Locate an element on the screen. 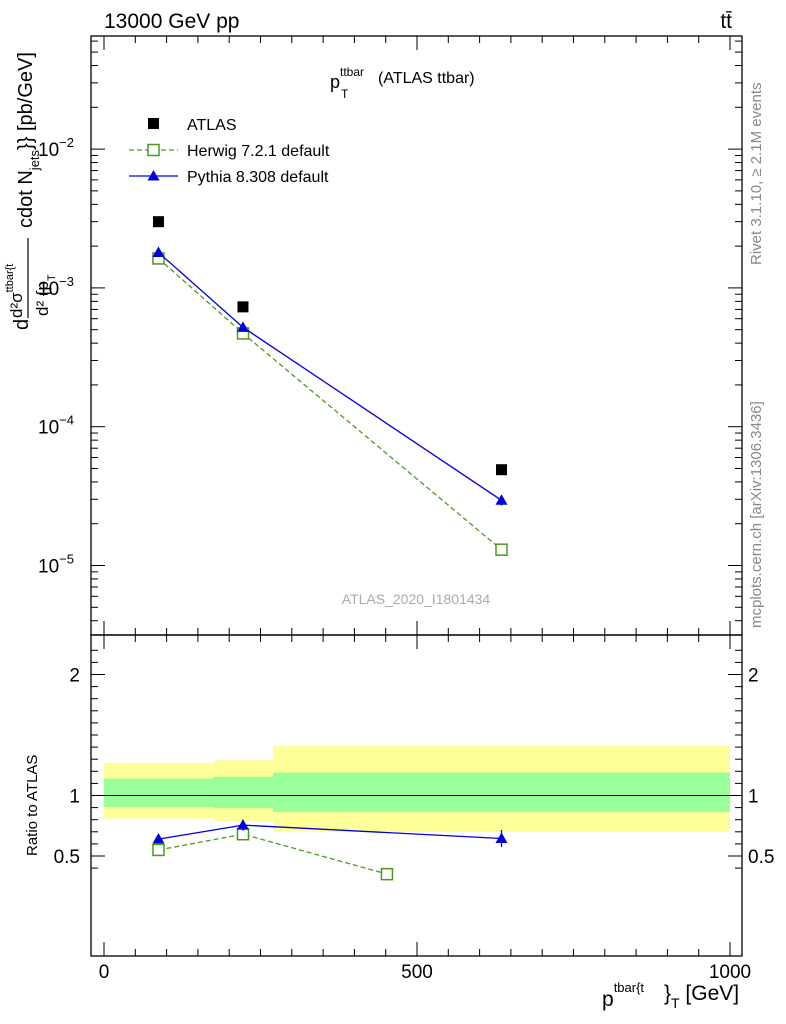 The height and width of the screenshot is (1024, 786). main-herwig-line is located at coordinates (330, 404).